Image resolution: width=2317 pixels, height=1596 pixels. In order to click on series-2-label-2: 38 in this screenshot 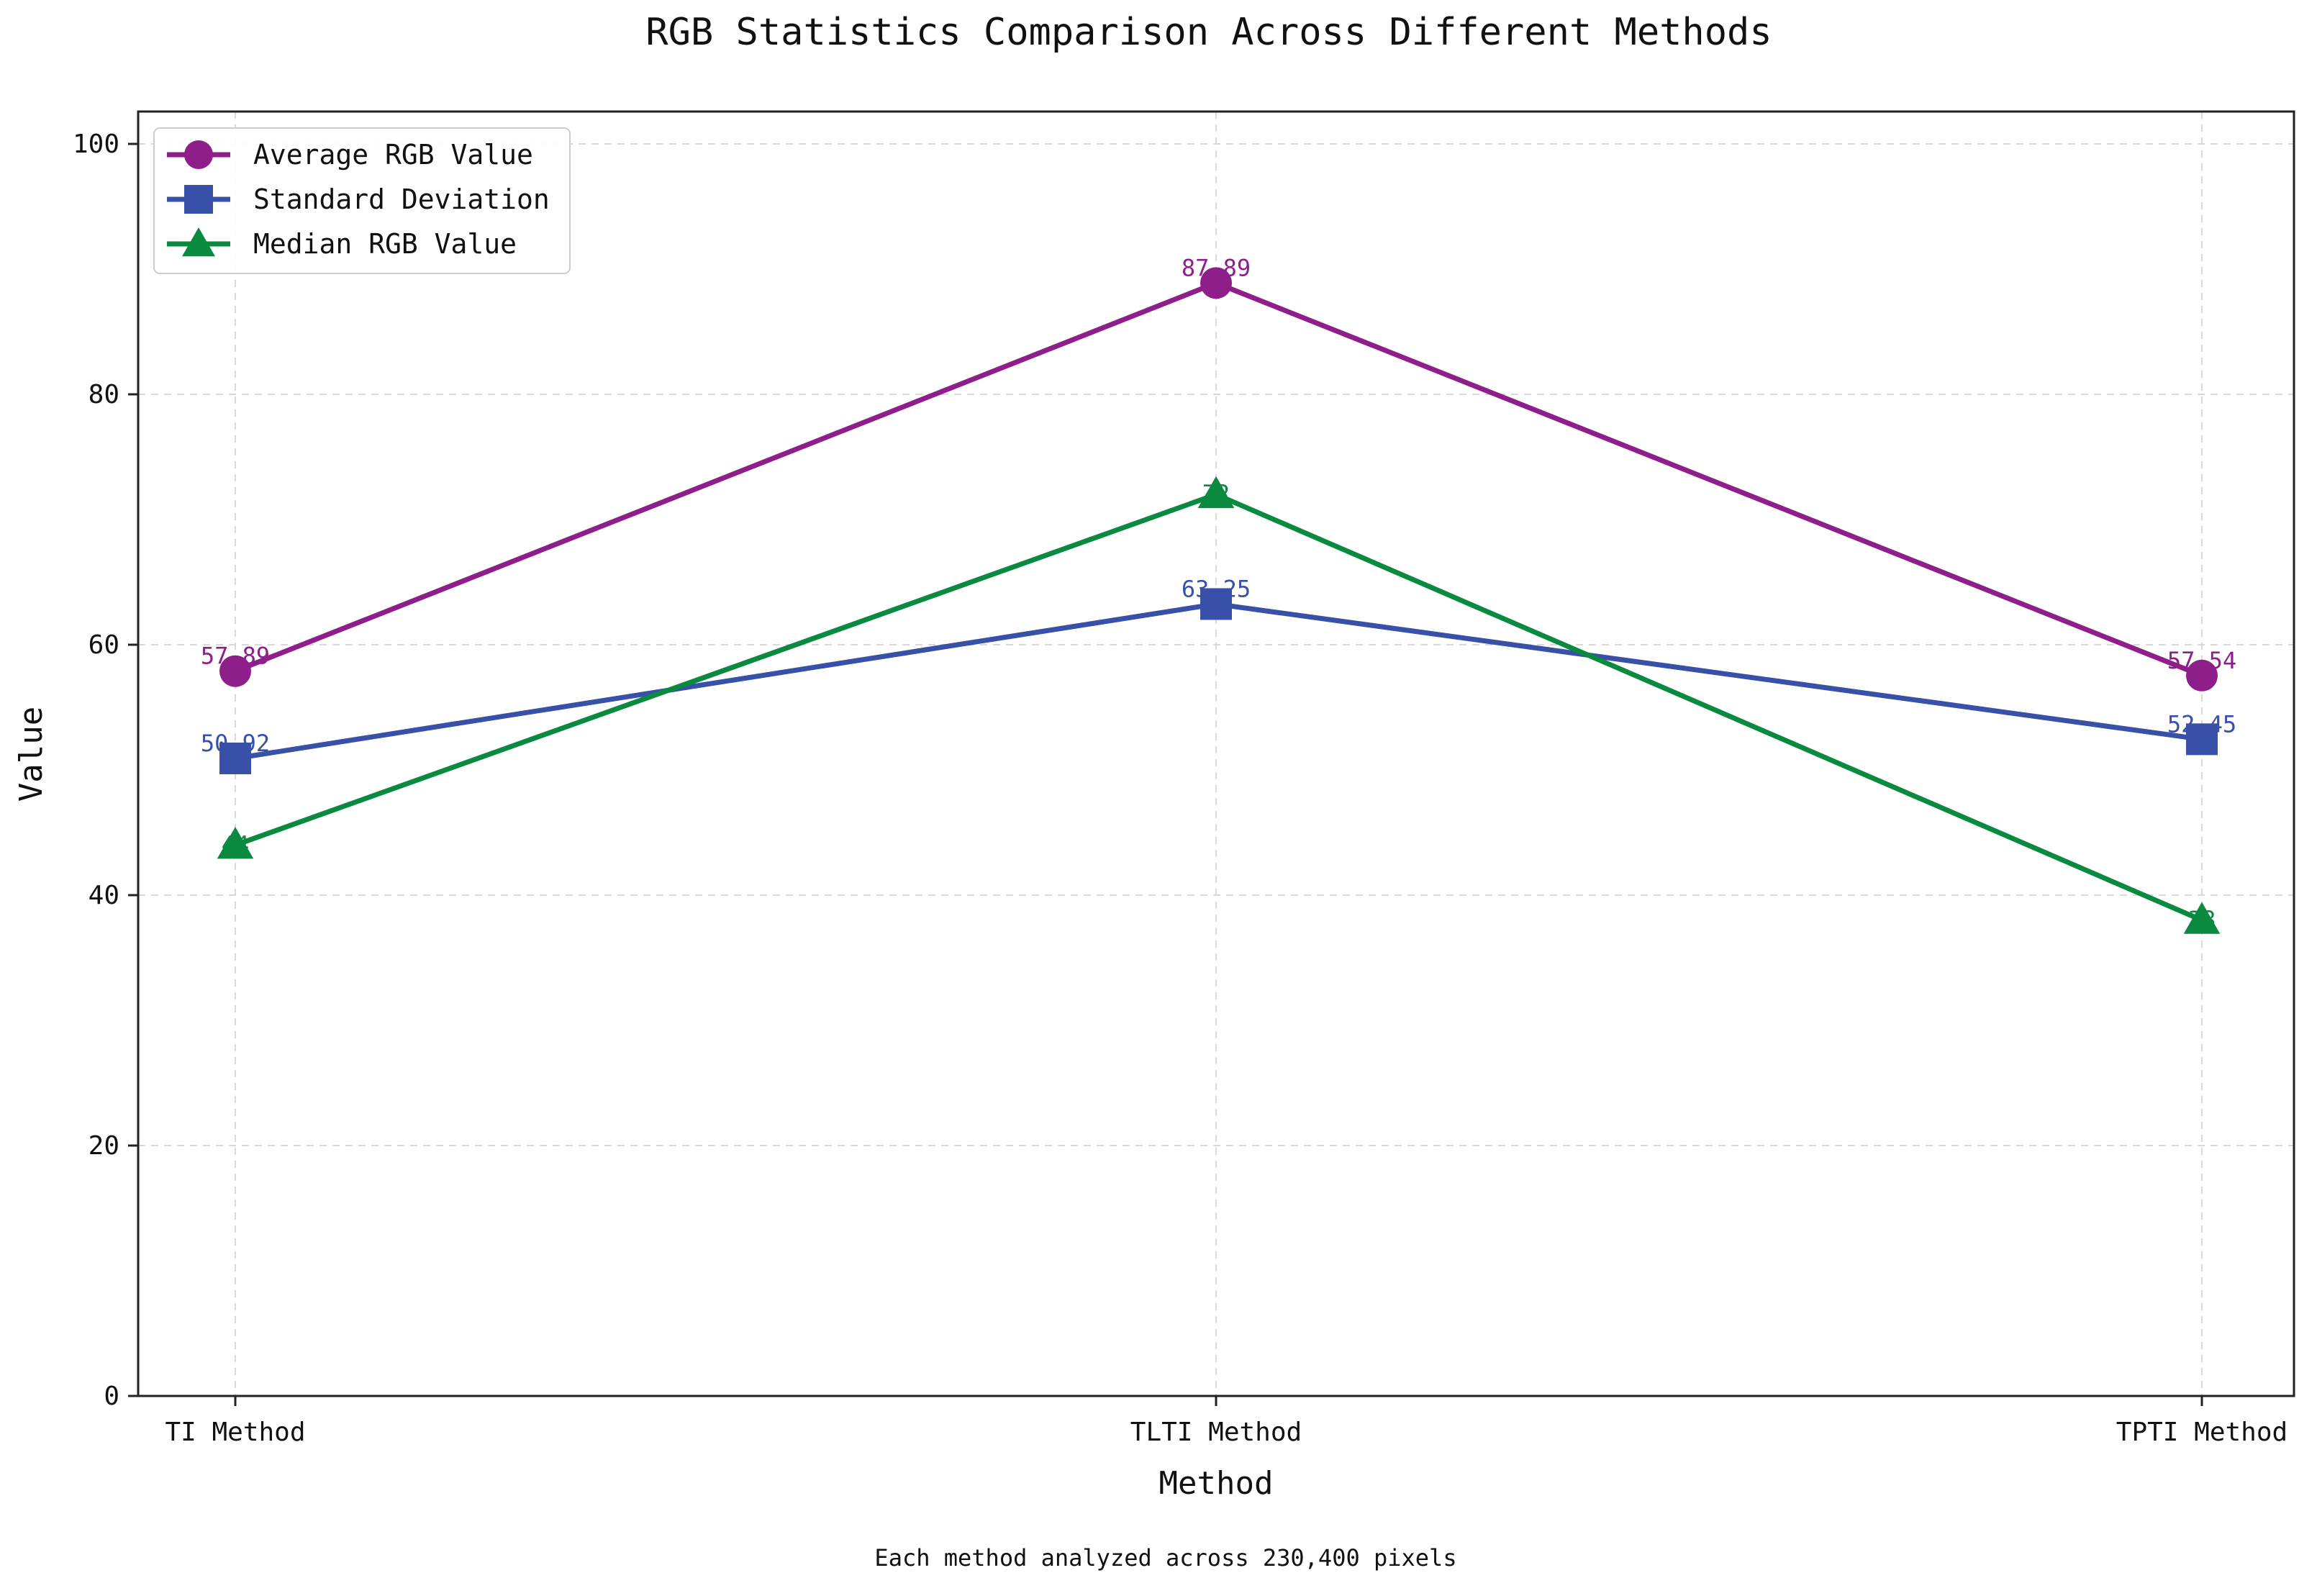, I will do `click(2202, 920)`.